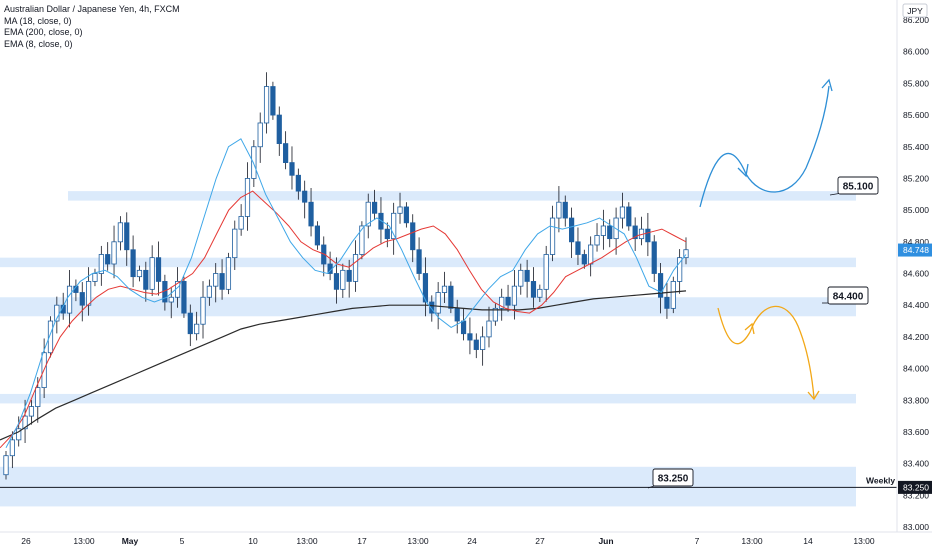  Describe the element at coordinates (130, 541) in the screenshot. I see `time-tick-label: May` at that location.